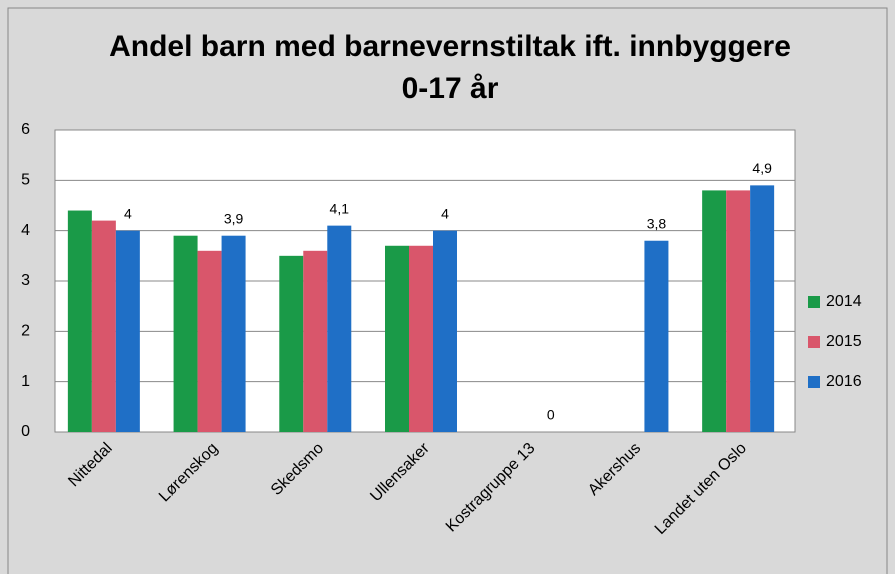 This screenshot has height=574, width=895. I want to click on data-label: 4,9, so click(762, 168).